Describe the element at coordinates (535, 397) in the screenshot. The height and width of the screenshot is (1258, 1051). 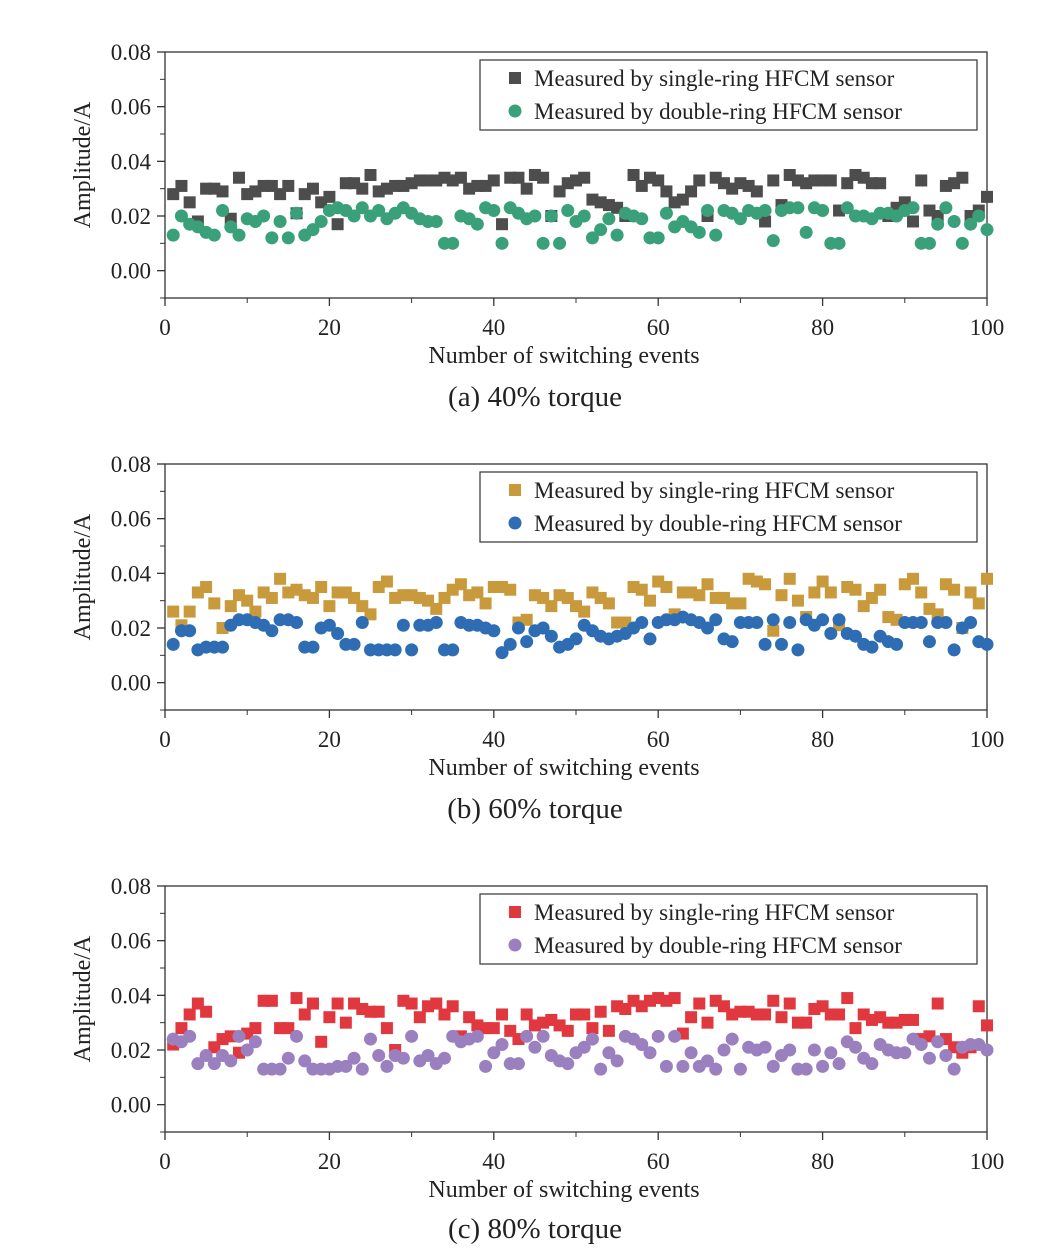
I see `caption: (a) 40% torque` at that location.